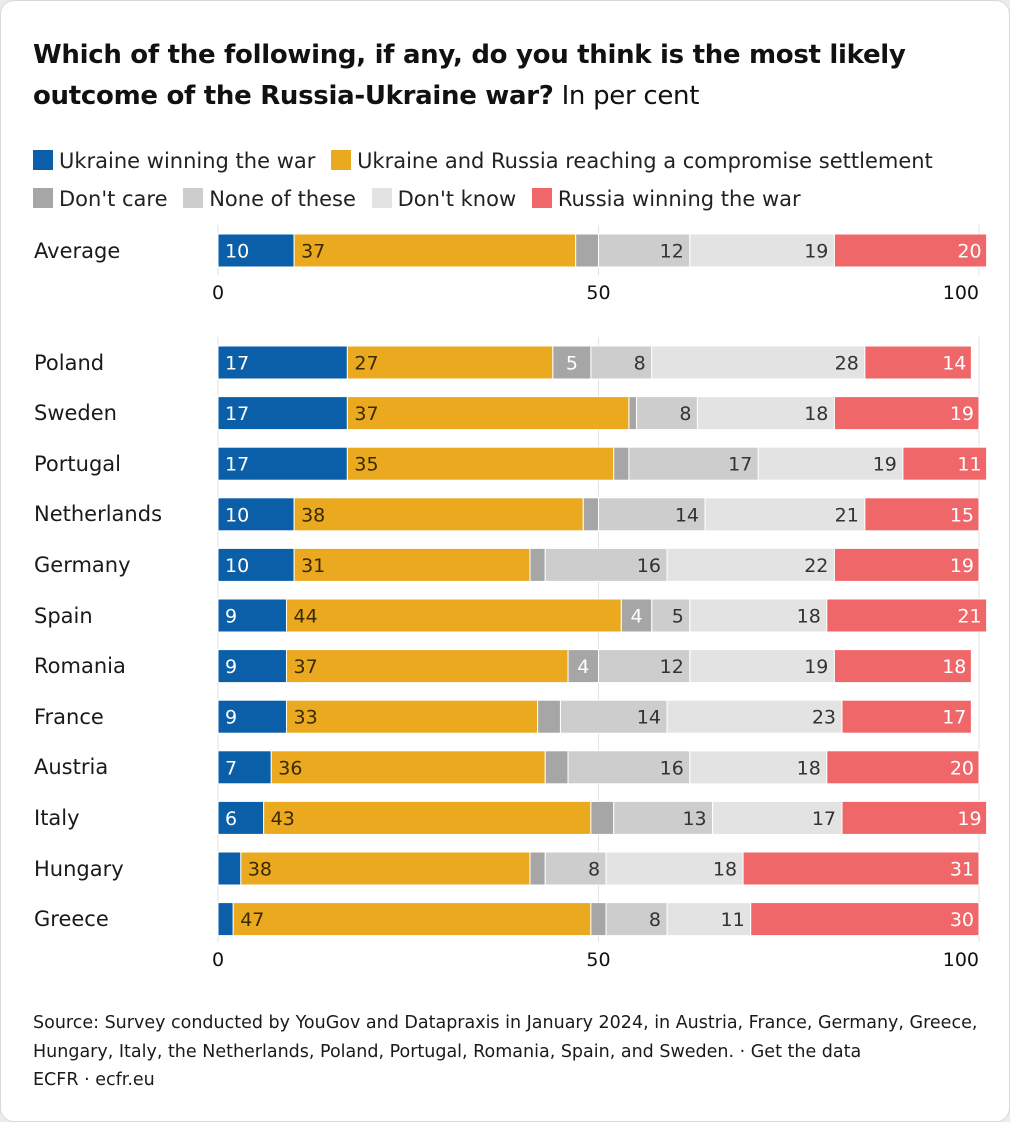 Image resolution: width=1010 pixels, height=1122 pixels. What do you see at coordinates (71, 919) in the screenshot?
I see `row-label: Greece` at bounding box center [71, 919].